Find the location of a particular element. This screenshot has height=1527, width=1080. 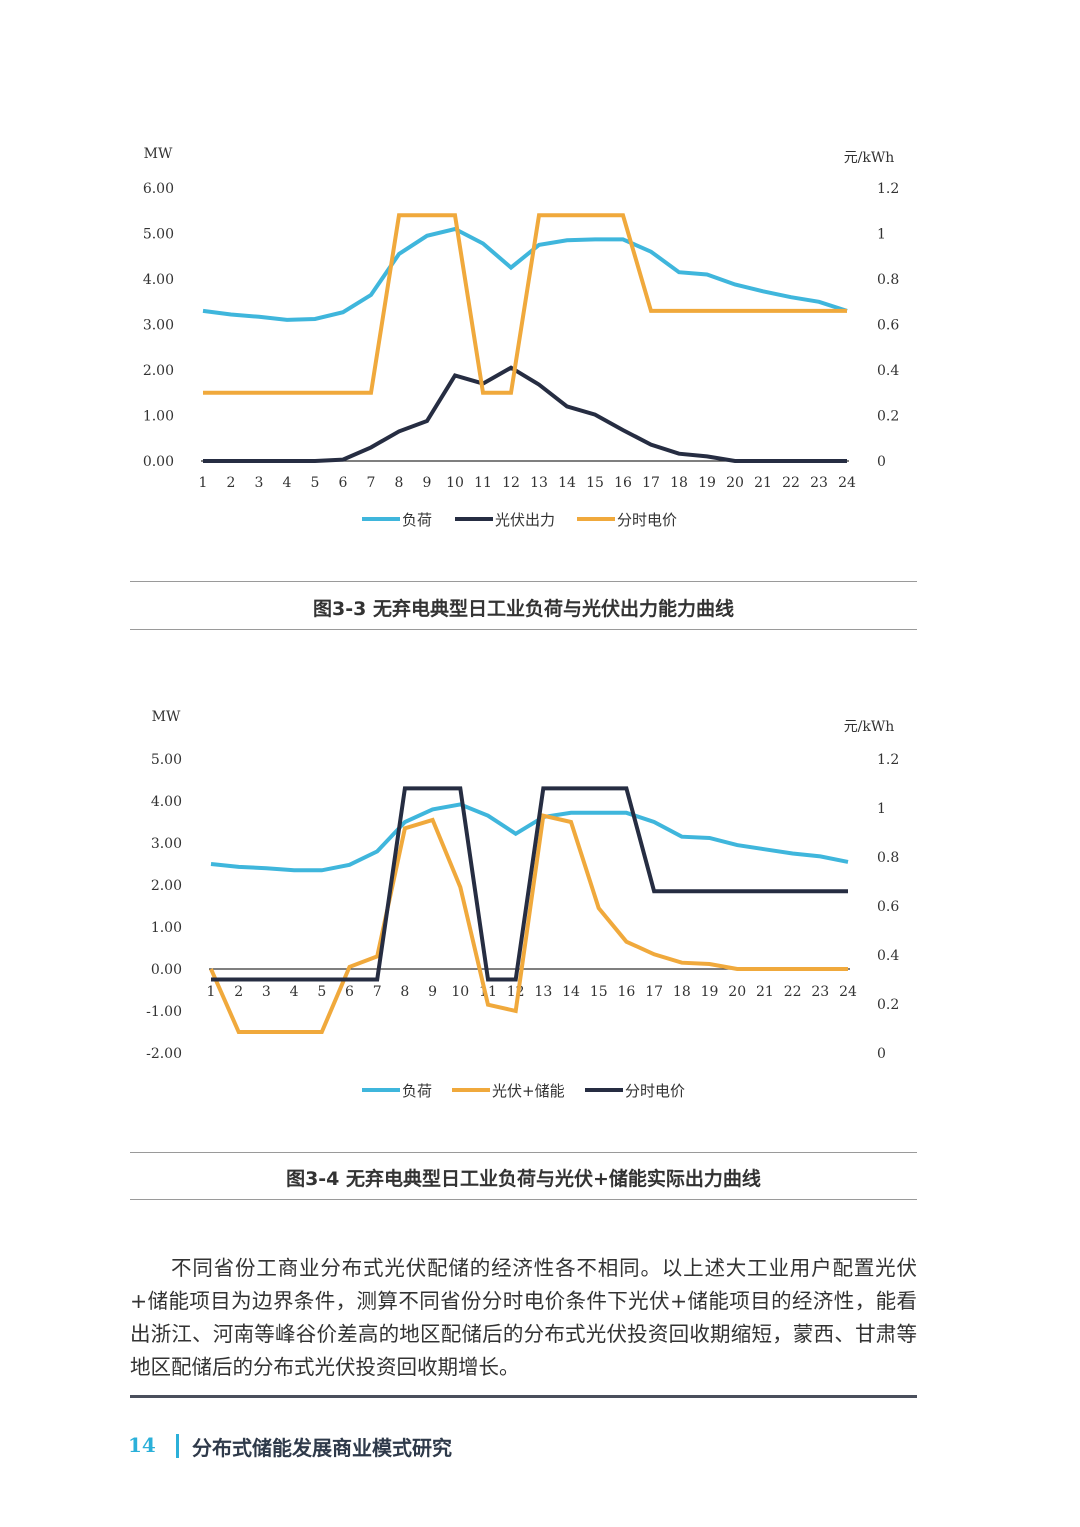

footer-title: 分布式储能发展商业模式研究 is located at coordinates (322, 1448).